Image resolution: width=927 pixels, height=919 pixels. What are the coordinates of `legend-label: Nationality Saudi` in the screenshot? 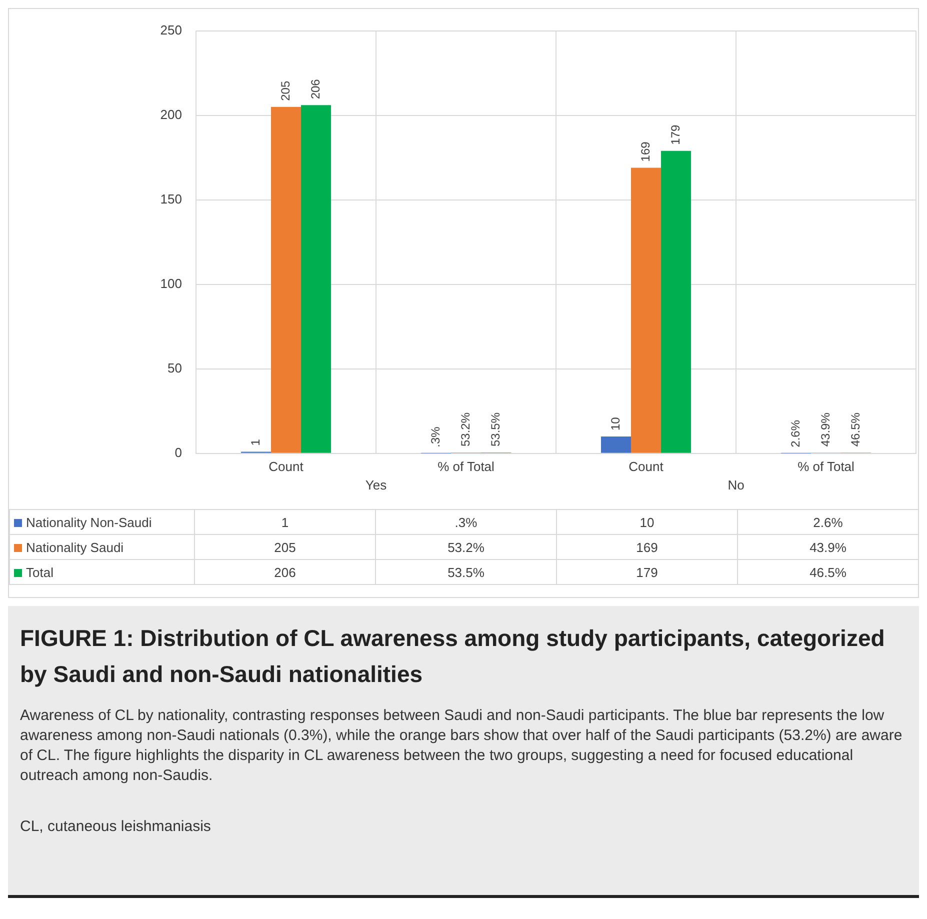 It's located at (102, 547).